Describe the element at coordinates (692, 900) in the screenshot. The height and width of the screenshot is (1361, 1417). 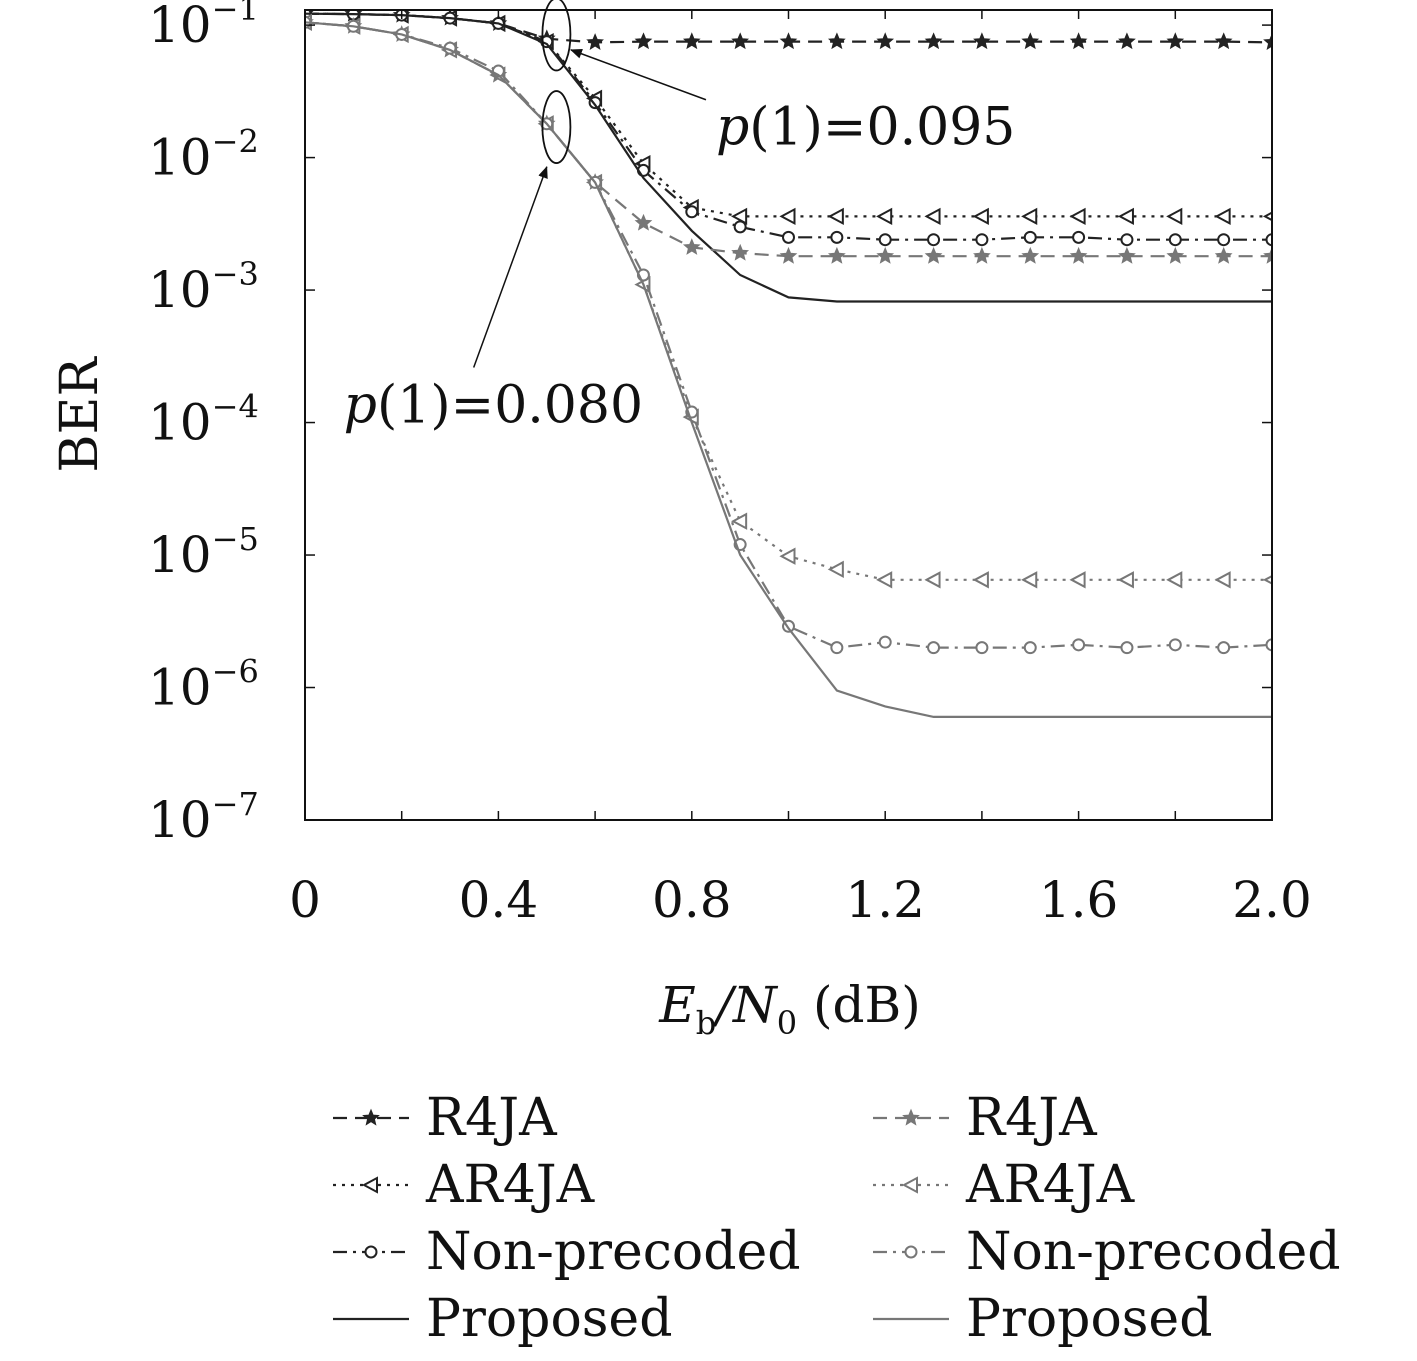
I see `x-tick-label: 0.8` at that location.